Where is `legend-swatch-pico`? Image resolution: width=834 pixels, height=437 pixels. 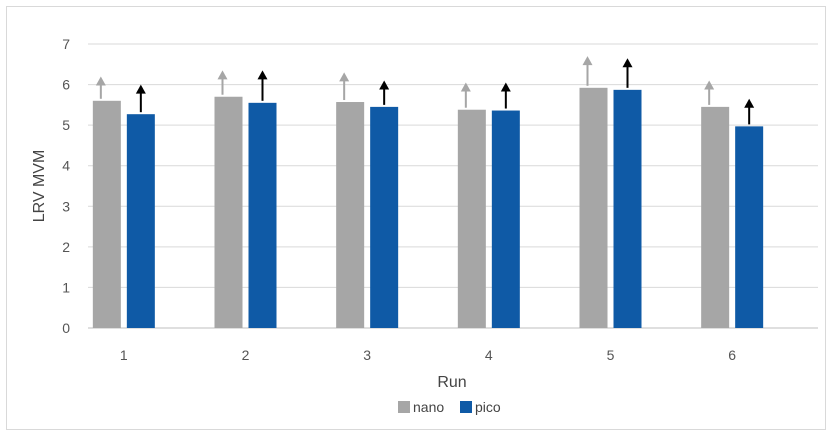 legend-swatch-pico is located at coordinates (466, 407).